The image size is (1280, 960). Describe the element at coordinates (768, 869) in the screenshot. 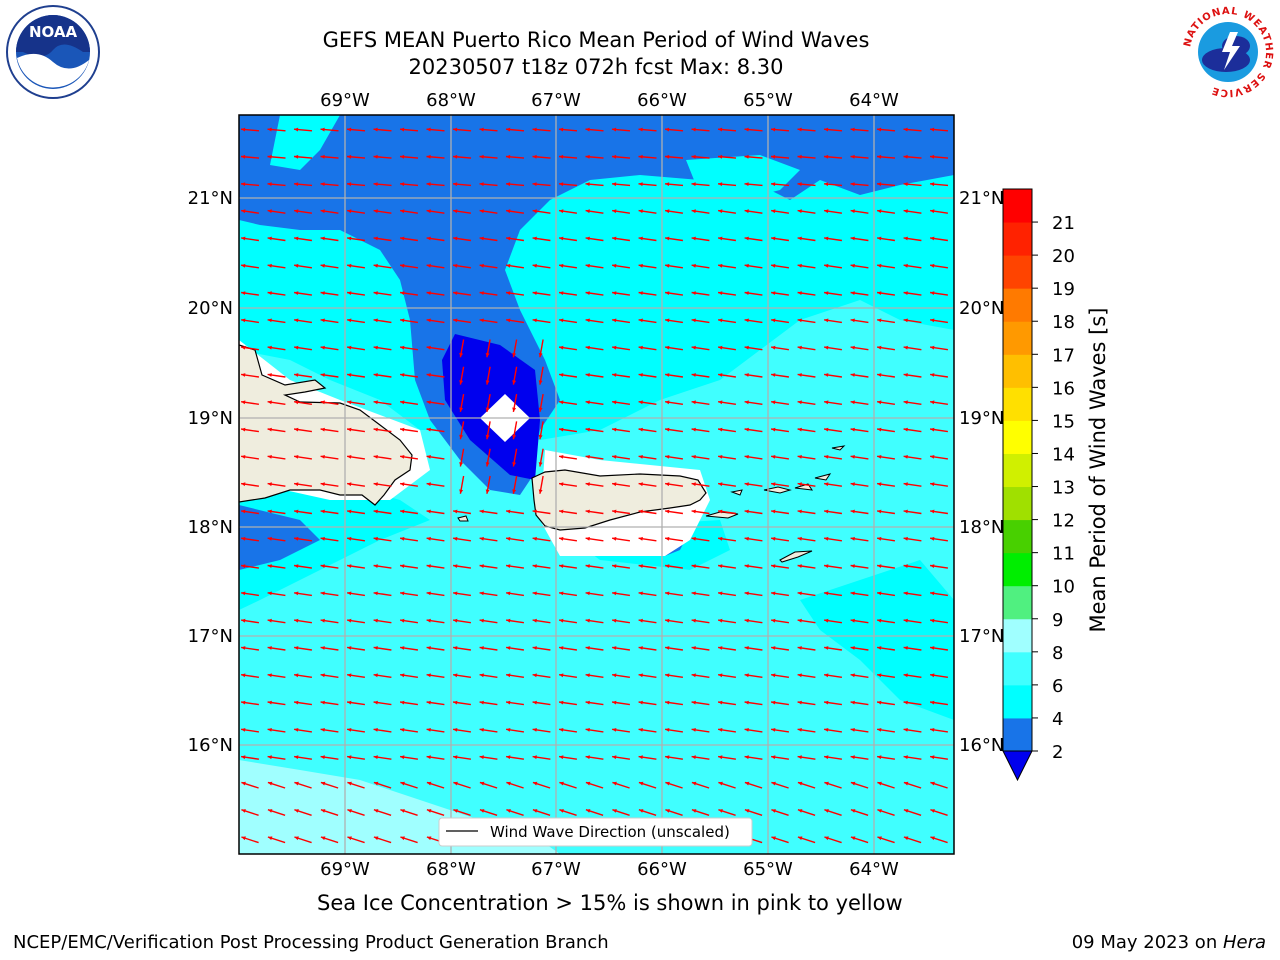

I see `lon-label: 65°W` at that location.